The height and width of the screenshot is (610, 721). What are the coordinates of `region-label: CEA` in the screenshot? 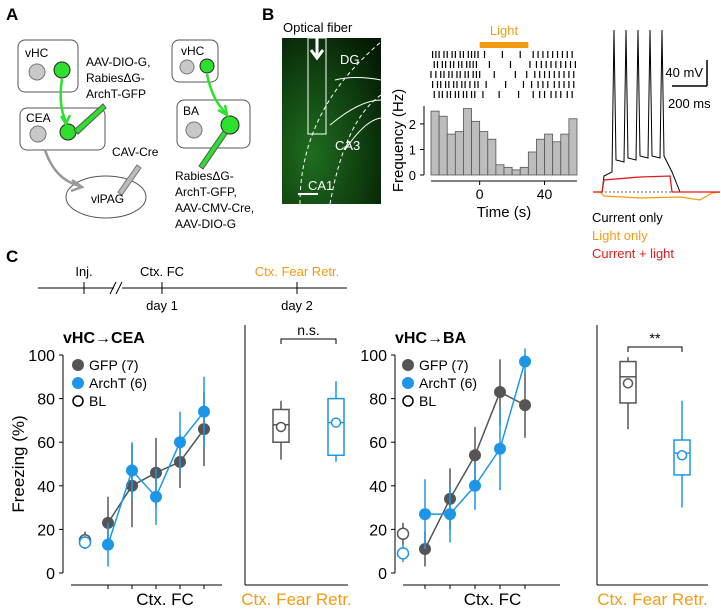 It's located at (38, 118).